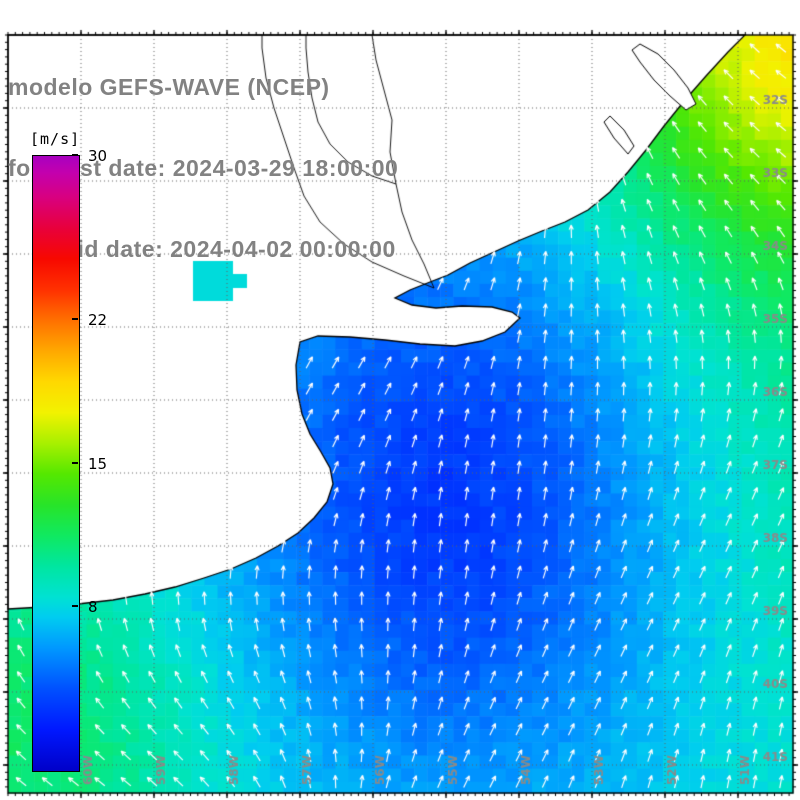 This screenshot has height=800, width=800. What do you see at coordinates (98, 156) in the screenshot?
I see `colorbar-tick-label: 30` at bounding box center [98, 156].